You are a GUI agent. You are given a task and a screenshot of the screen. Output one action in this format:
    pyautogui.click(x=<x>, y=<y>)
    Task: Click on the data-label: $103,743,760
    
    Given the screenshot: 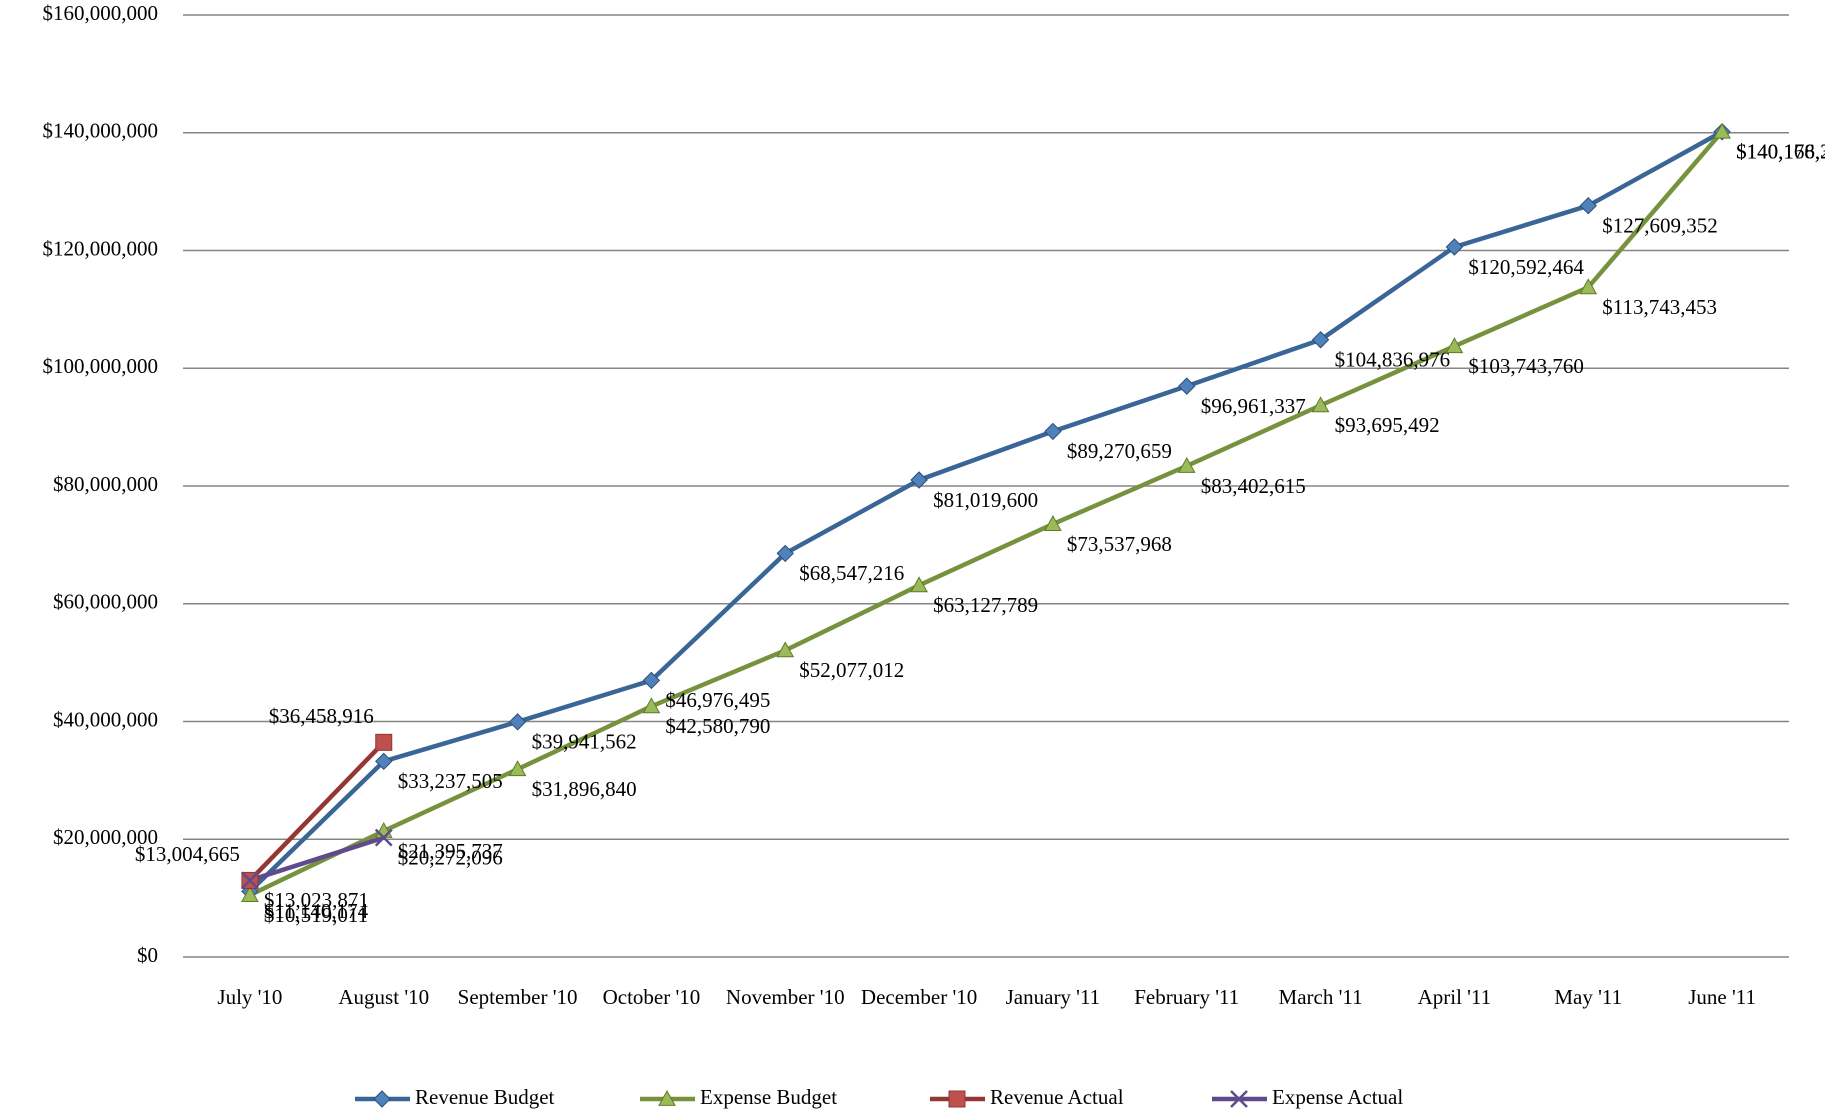 What is the action you would take?
    pyautogui.click(x=1526, y=366)
    